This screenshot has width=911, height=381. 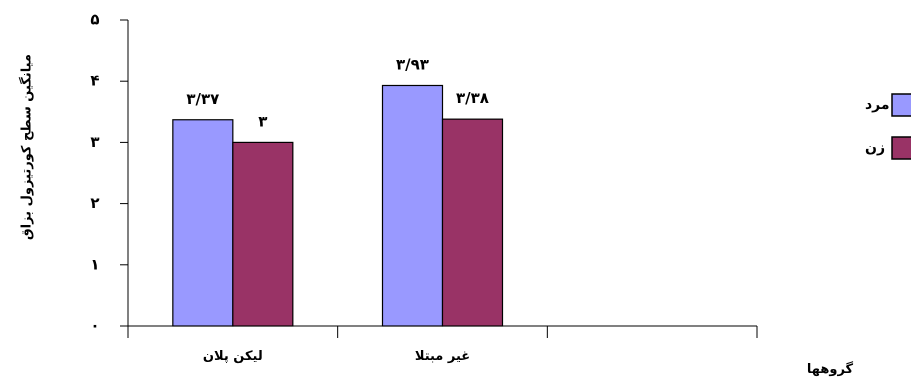 I want to click on bar-data-label: ۳/۳۷, so click(x=202, y=99).